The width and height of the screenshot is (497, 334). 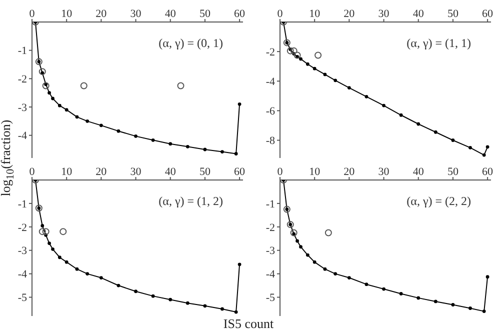 What do you see at coordinates (190, 201) in the screenshot?
I see `annotation: (α, γ) = (1, 2)` at bounding box center [190, 201].